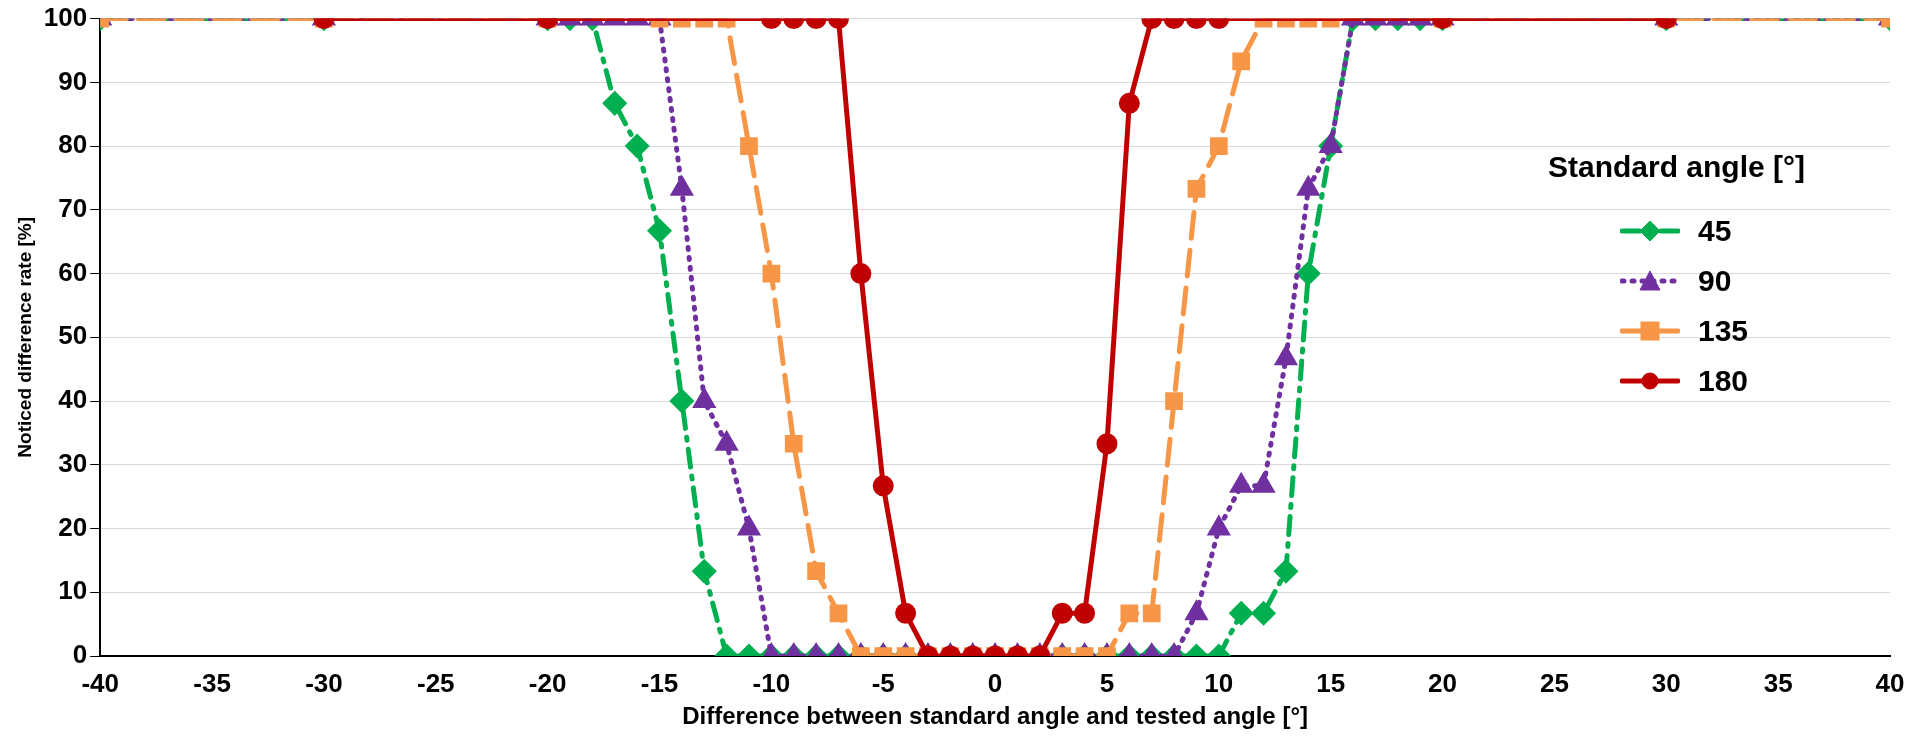 This screenshot has height=741, width=1915. I want to click on x-tick-label: -25, so click(435, 682).